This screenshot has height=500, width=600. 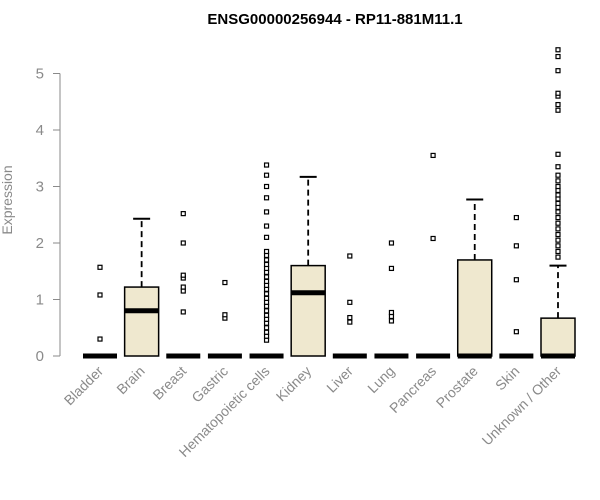 I want to click on box-kidney, so click(x=308, y=266).